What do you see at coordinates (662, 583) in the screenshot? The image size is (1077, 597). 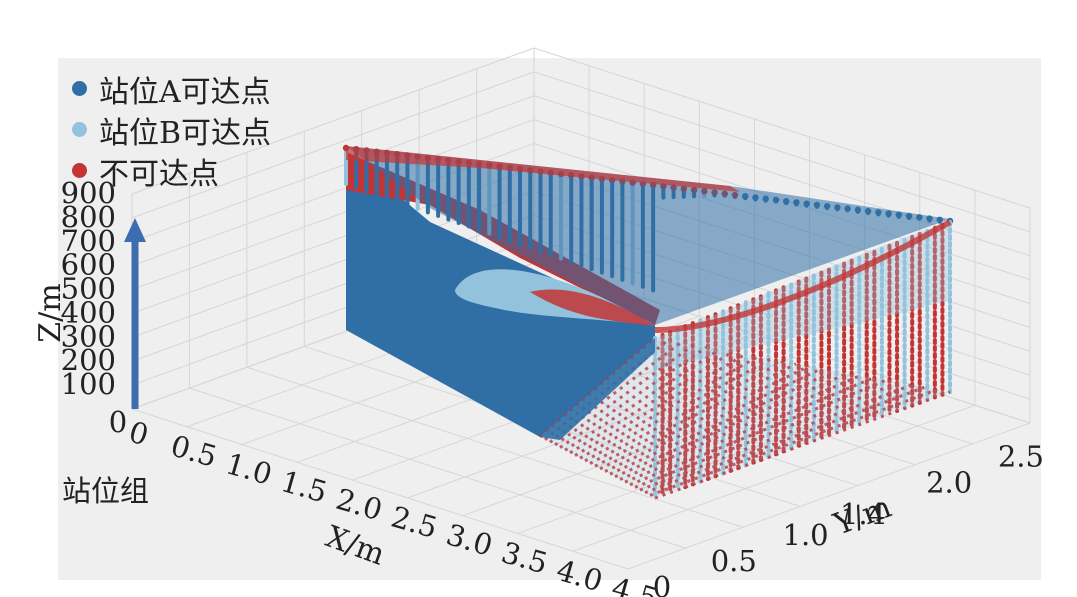 I see `y-tick-label: 0` at bounding box center [662, 583].